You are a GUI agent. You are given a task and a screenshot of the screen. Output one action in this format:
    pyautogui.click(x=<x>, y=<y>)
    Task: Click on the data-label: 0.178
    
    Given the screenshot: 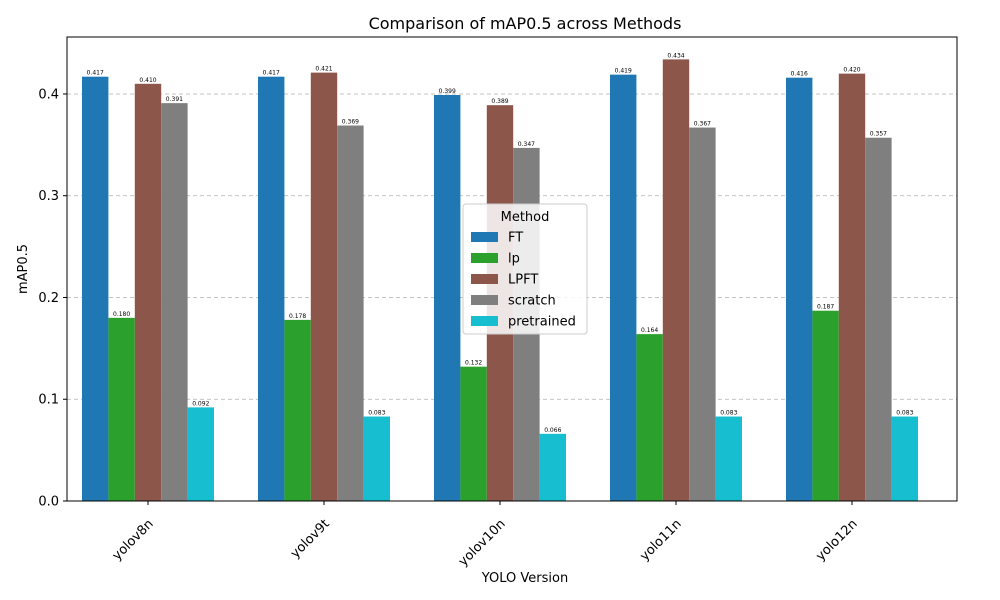 What is the action you would take?
    pyautogui.click(x=297, y=316)
    